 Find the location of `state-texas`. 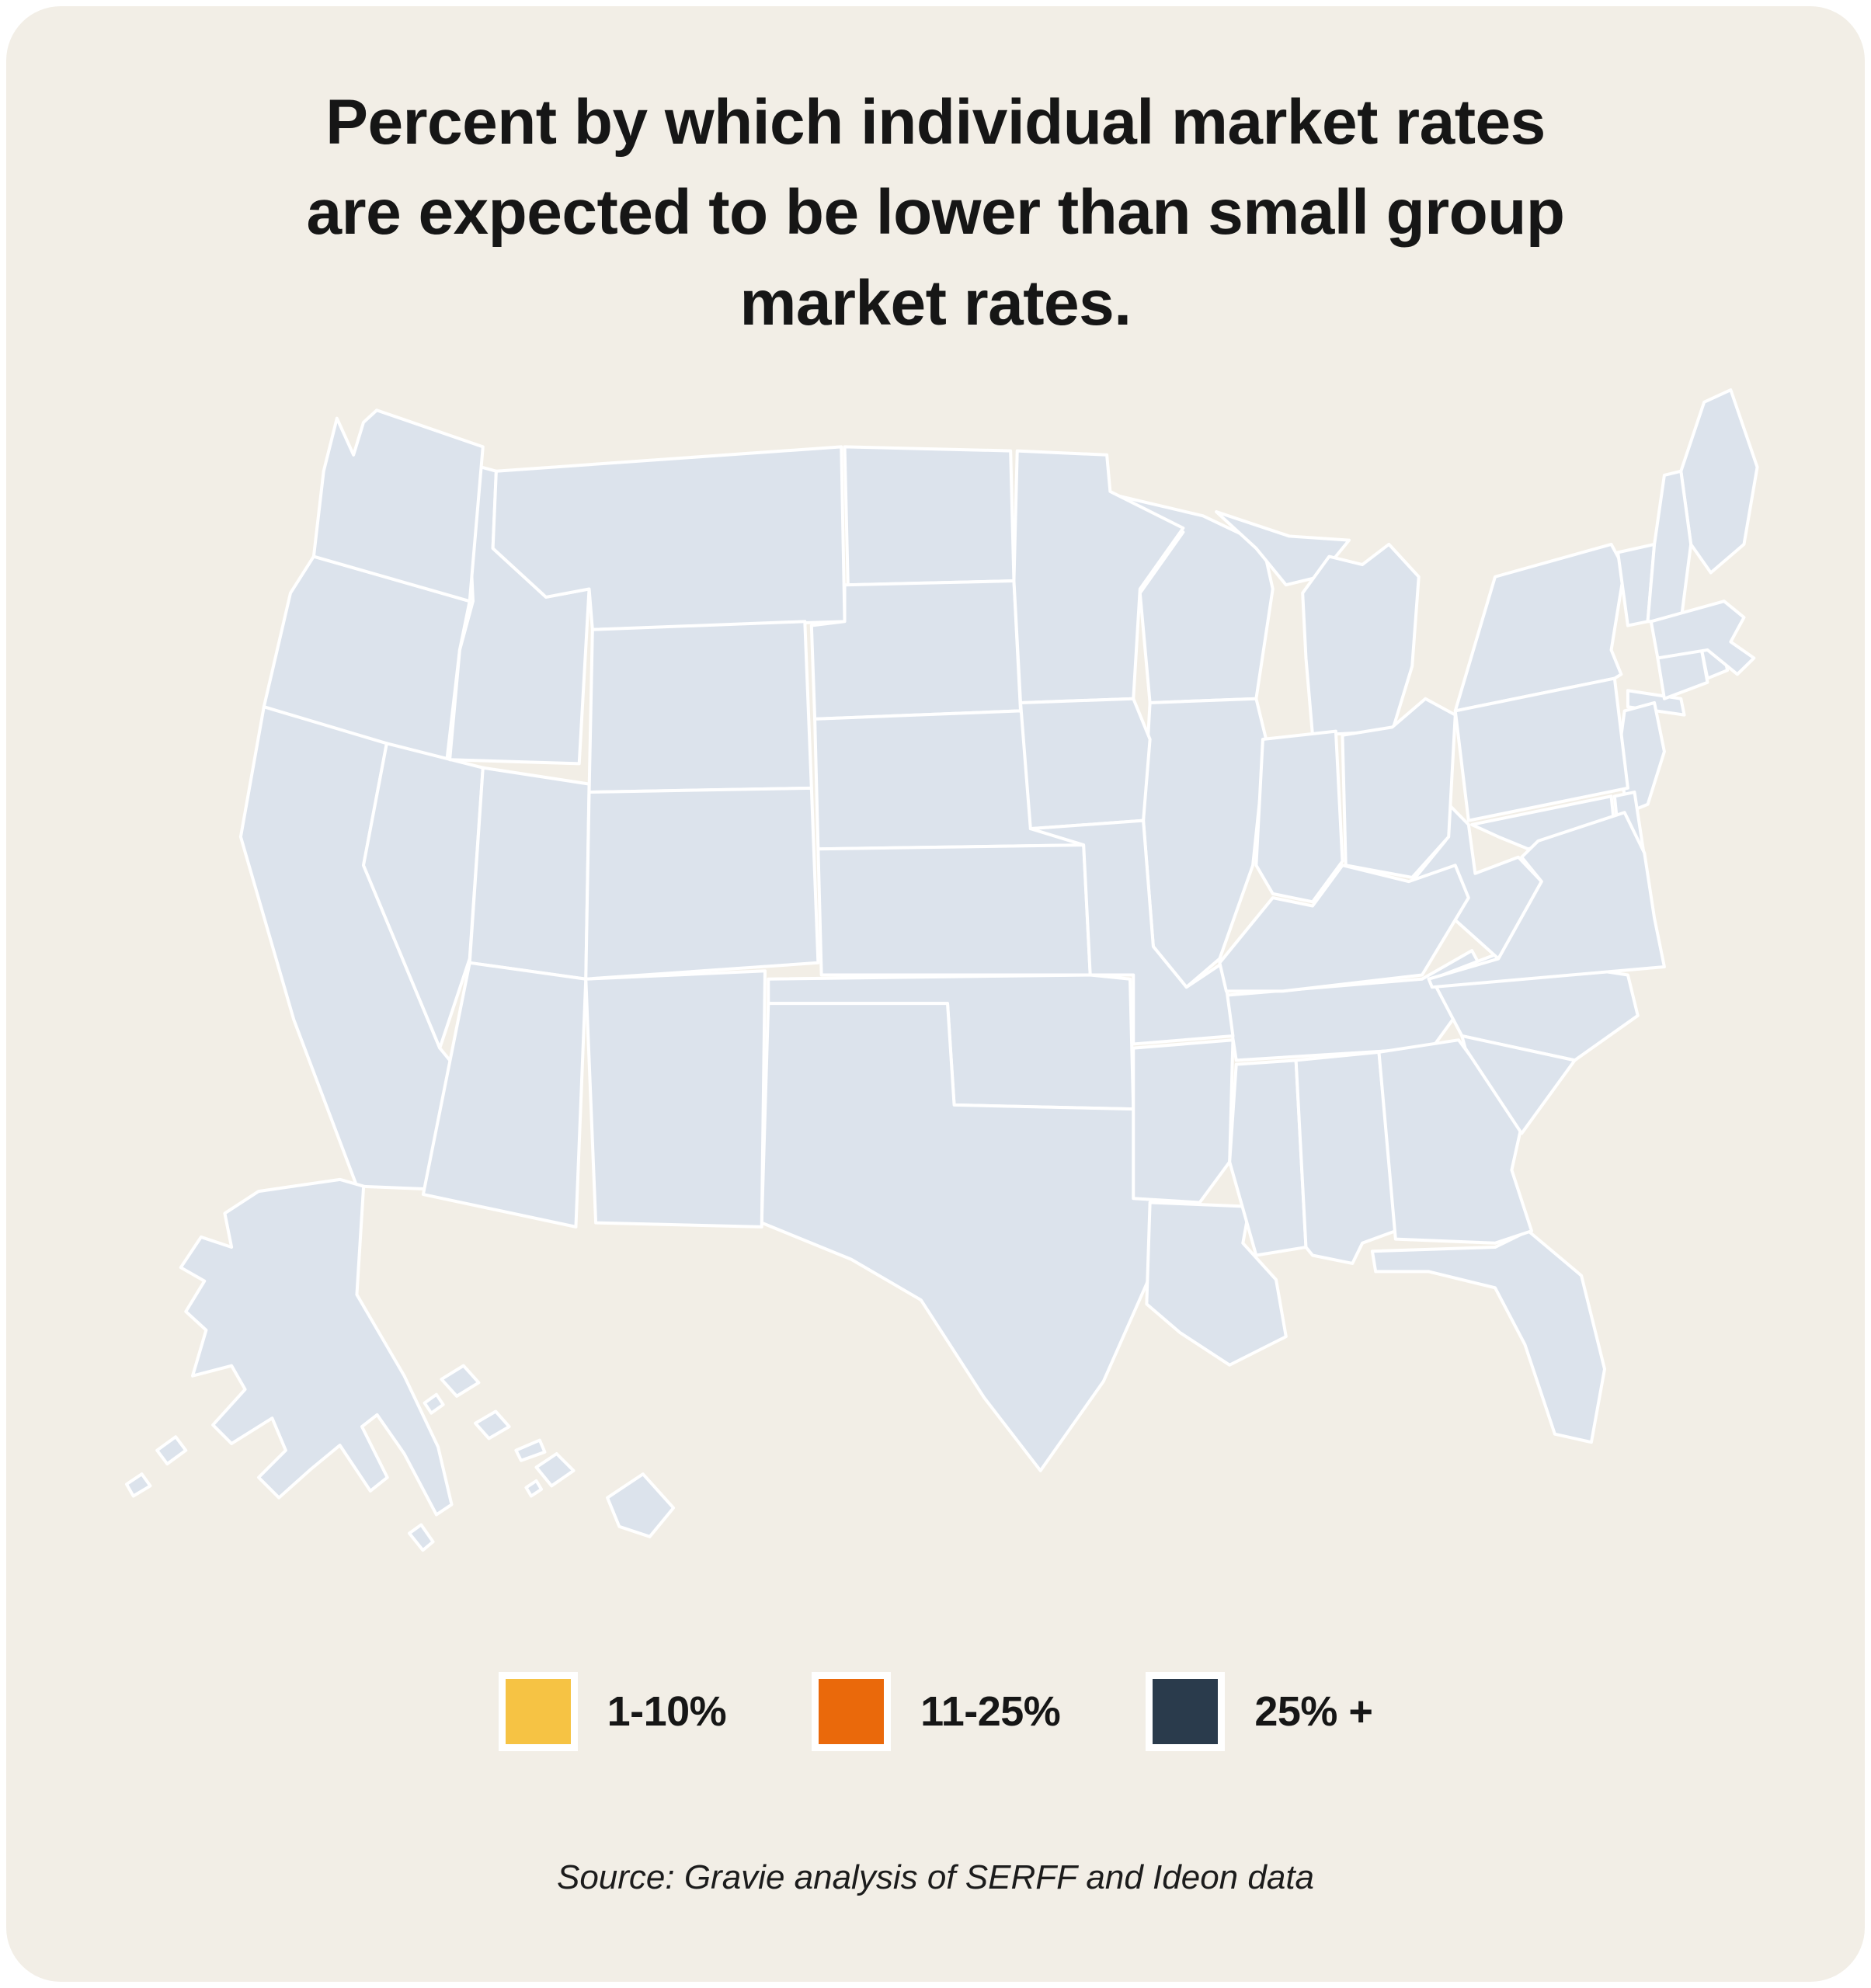

state-texas is located at coordinates (967, 1237).